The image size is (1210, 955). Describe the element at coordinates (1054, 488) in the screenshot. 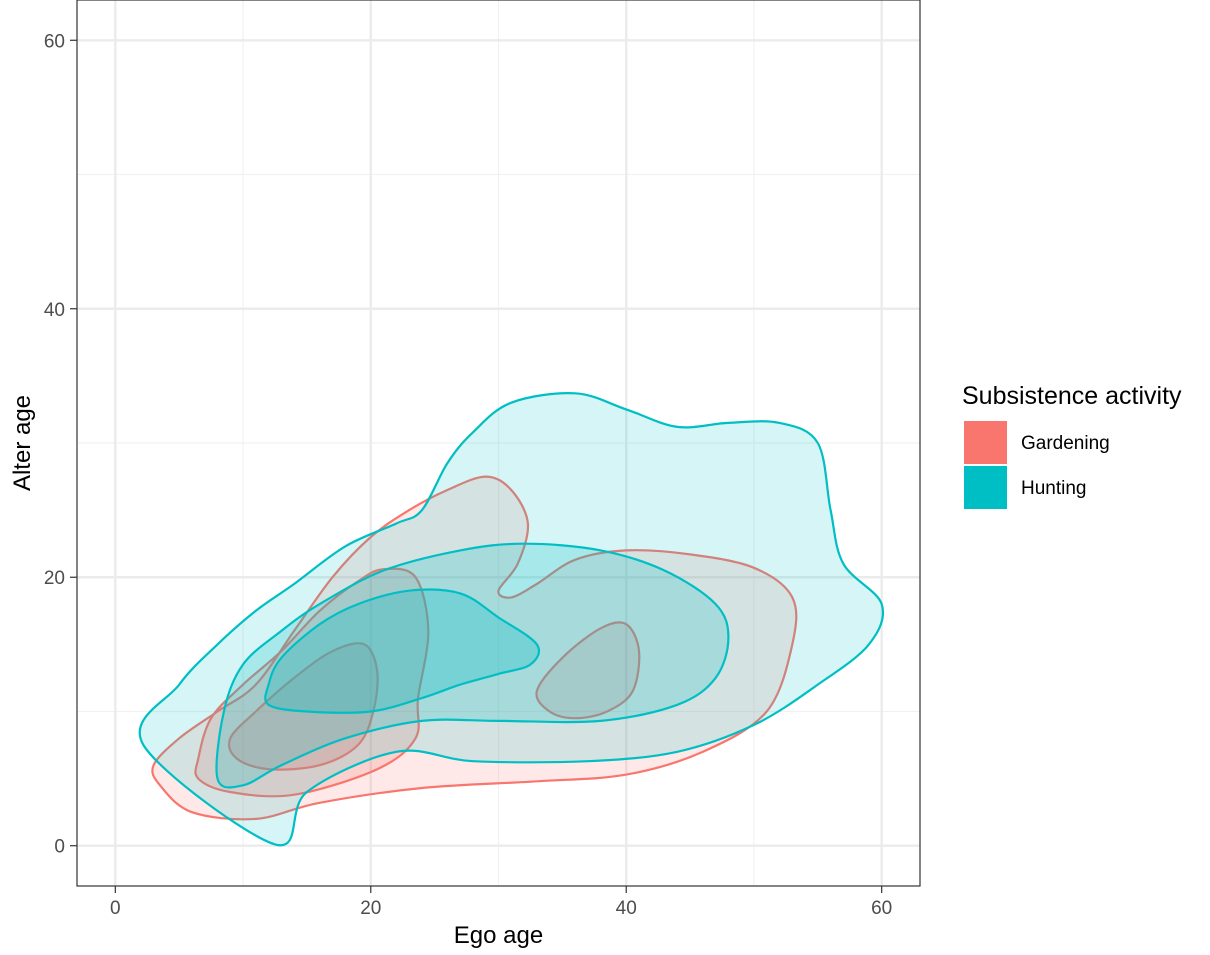

I see `legend-label-hunting: Hunting` at that location.